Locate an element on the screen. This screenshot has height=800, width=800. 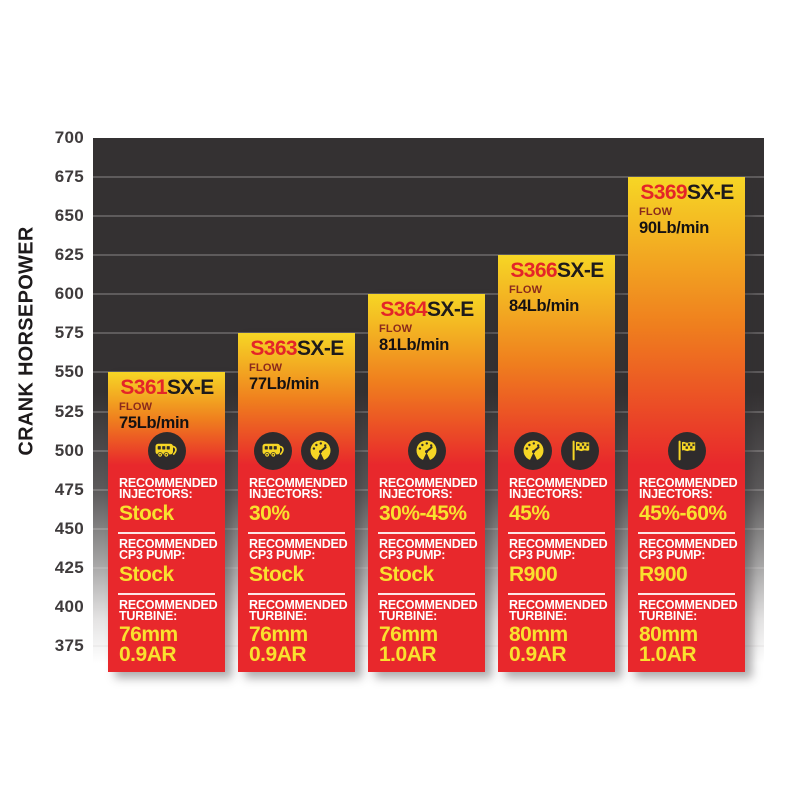
model-name: S364SX-E is located at coordinates (427, 309).